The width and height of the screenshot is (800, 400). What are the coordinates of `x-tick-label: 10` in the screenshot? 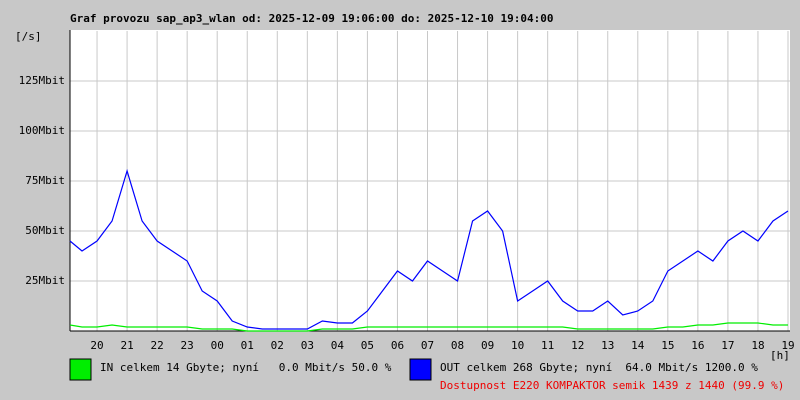 It's located at (517, 345).